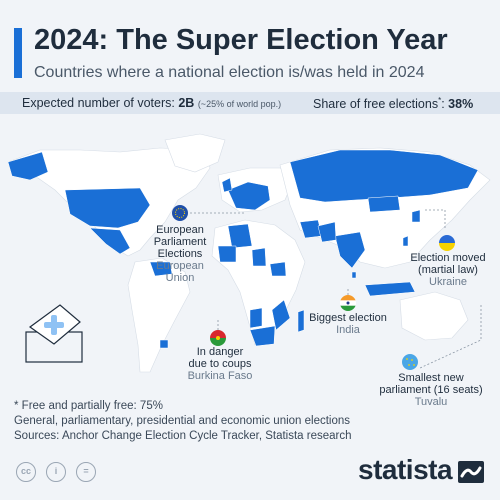 The width and height of the screenshot is (500, 500). I want to click on indonesia, so click(390, 289).